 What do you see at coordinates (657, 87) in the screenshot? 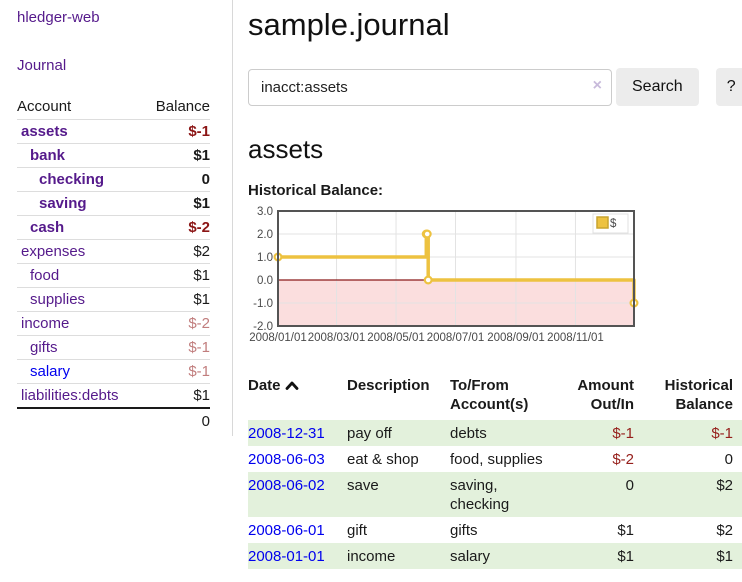
I see `search-button: Search` at bounding box center [657, 87].